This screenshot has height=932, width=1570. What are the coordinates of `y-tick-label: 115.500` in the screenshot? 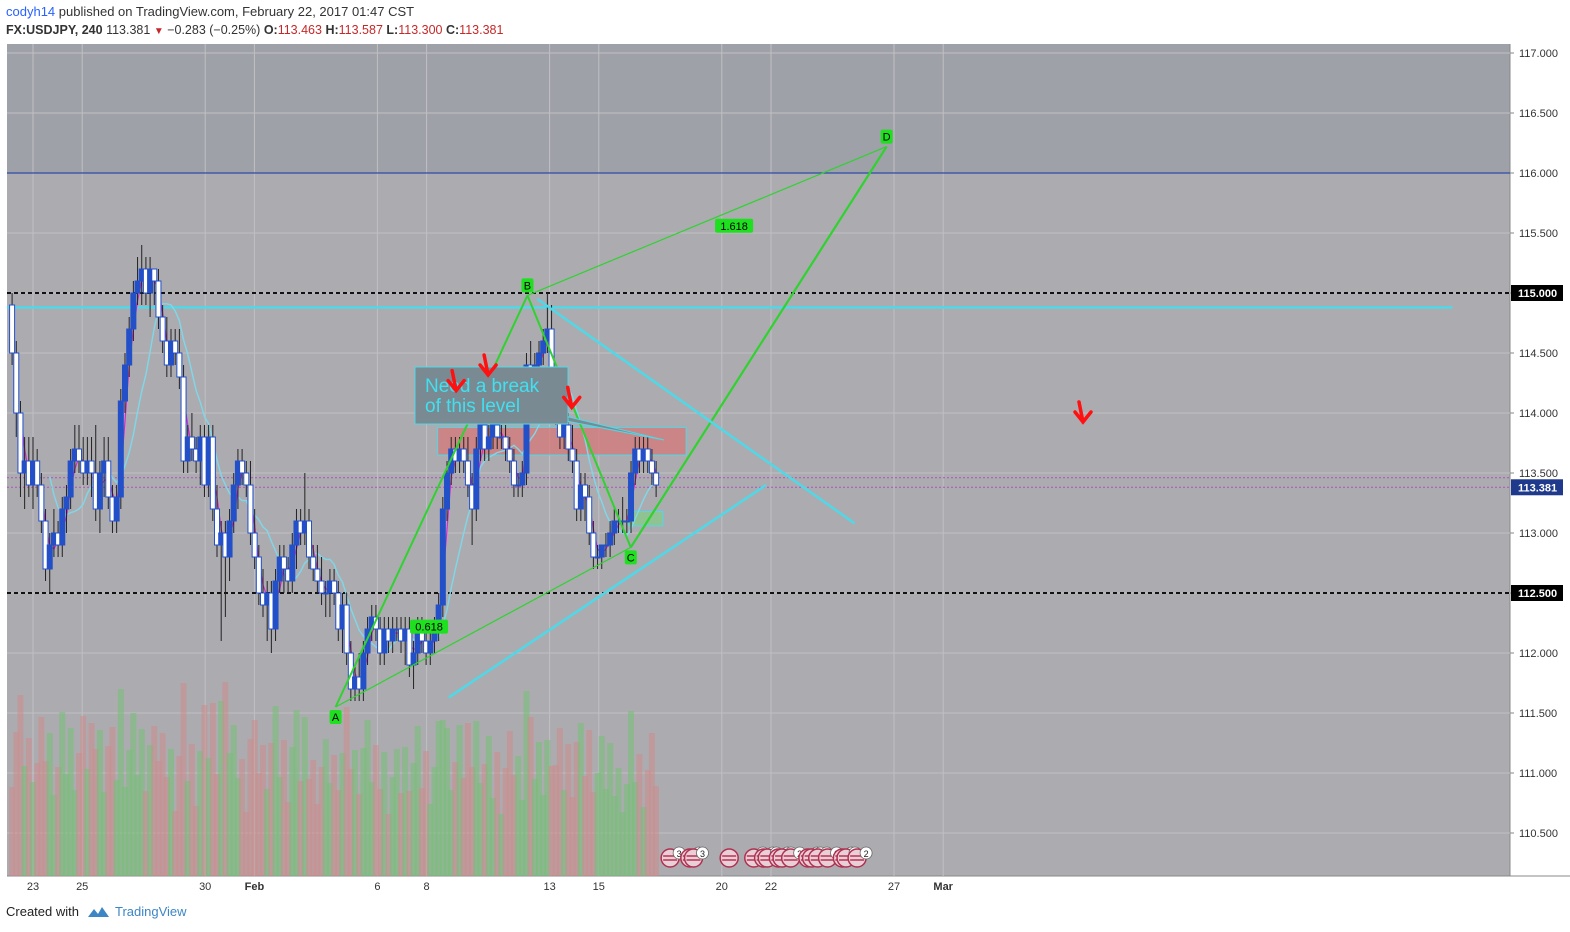 It's located at (1538, 234).